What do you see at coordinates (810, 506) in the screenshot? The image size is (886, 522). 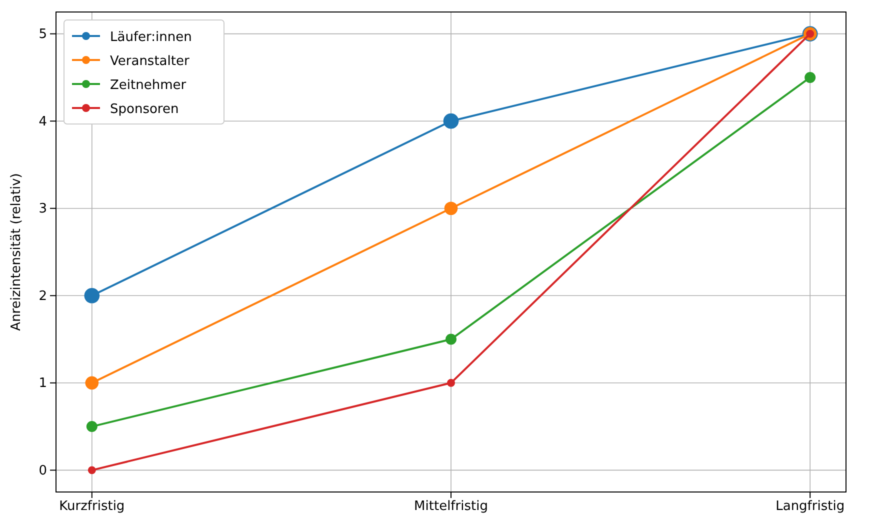 I see `x-tick-label: Langfristig` at bounding box center [810, 506].